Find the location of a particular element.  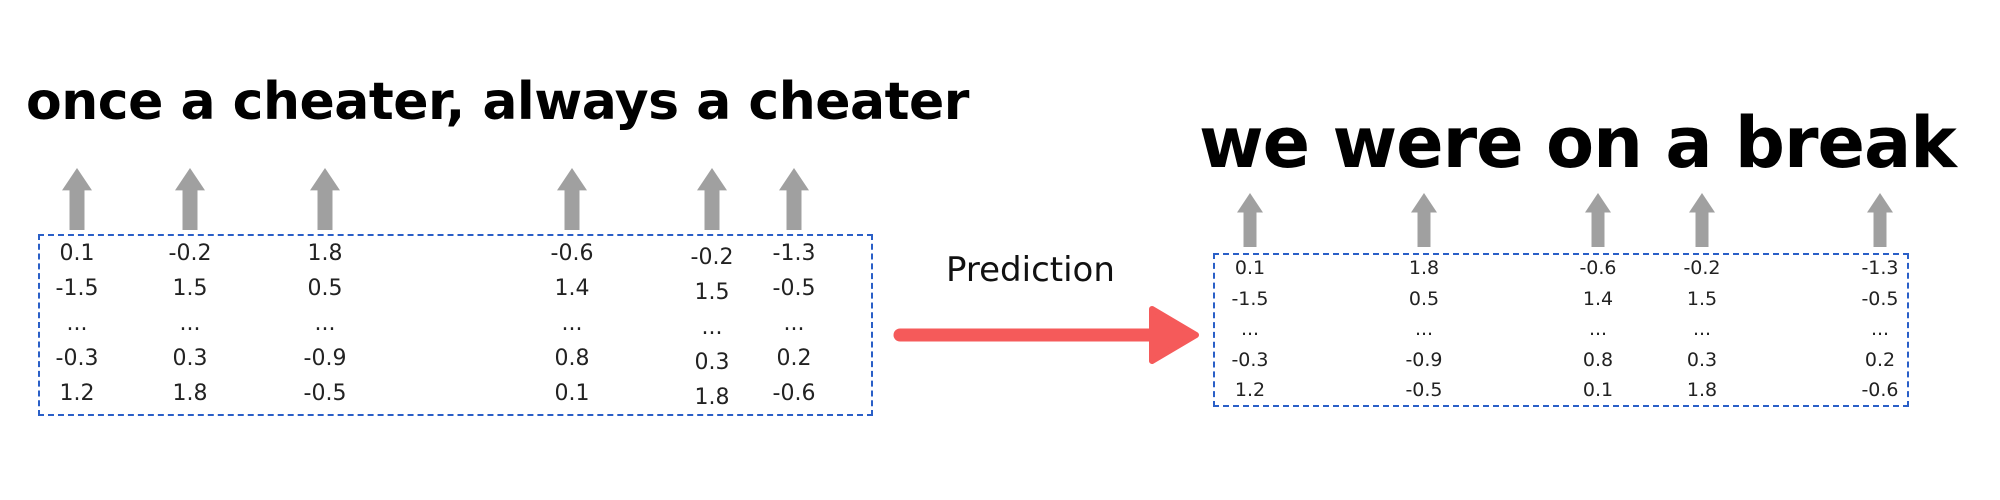

predicted-sentence: we were on a break is located at coordinates (1578, 143).